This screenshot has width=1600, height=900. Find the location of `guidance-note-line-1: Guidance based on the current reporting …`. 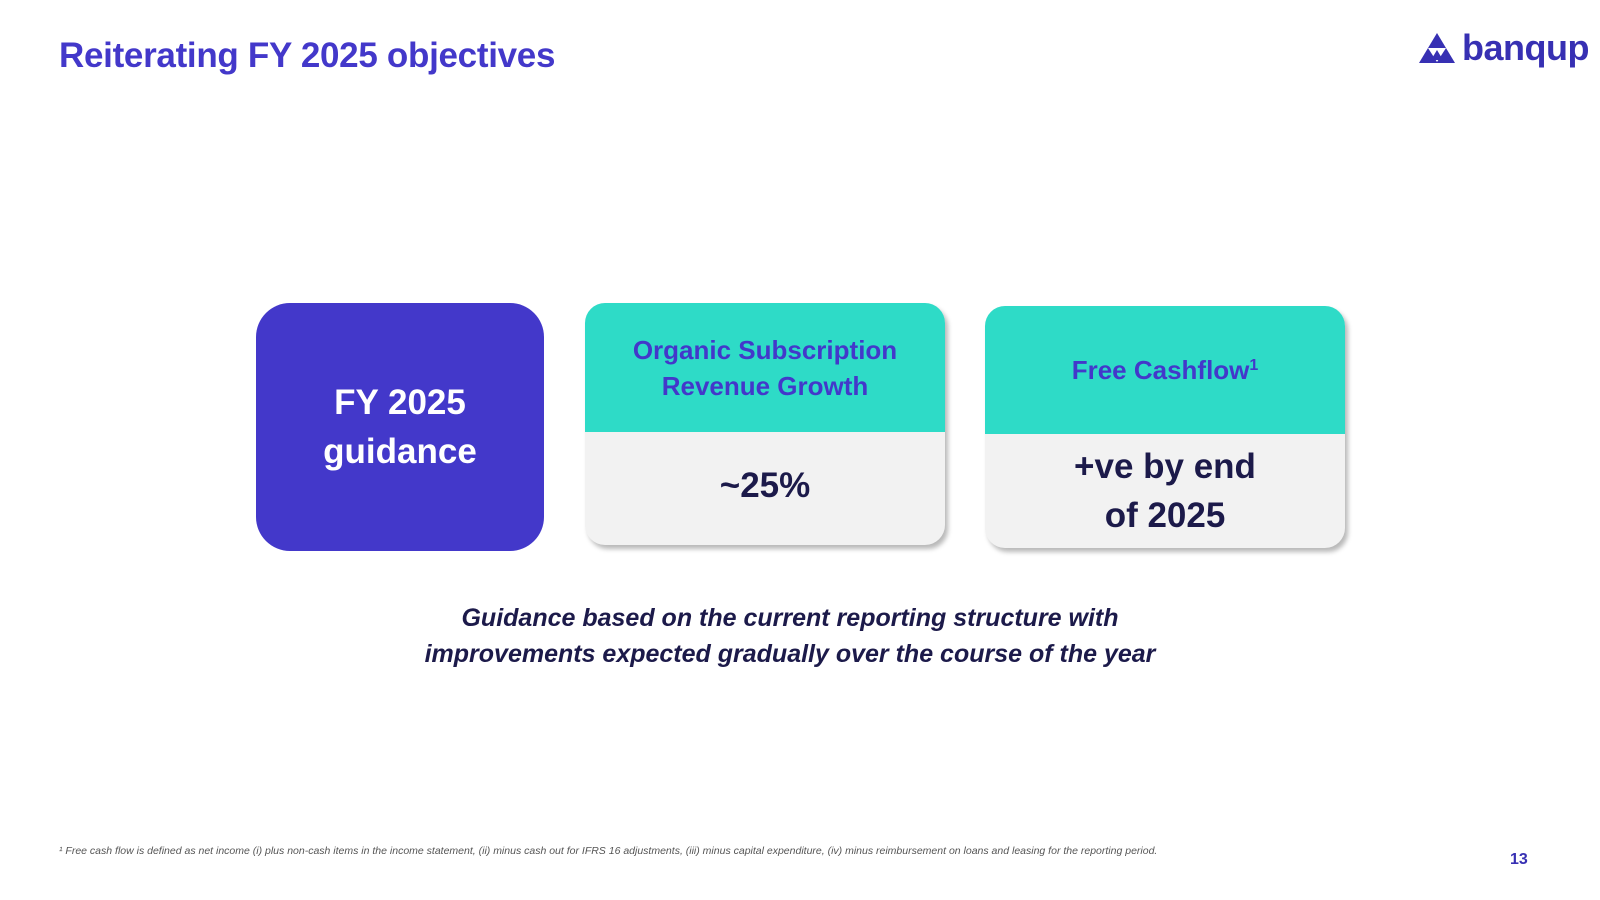

guidance-note-line-1: Guidance based on the current reporting … is located at coordinates (790, 618).